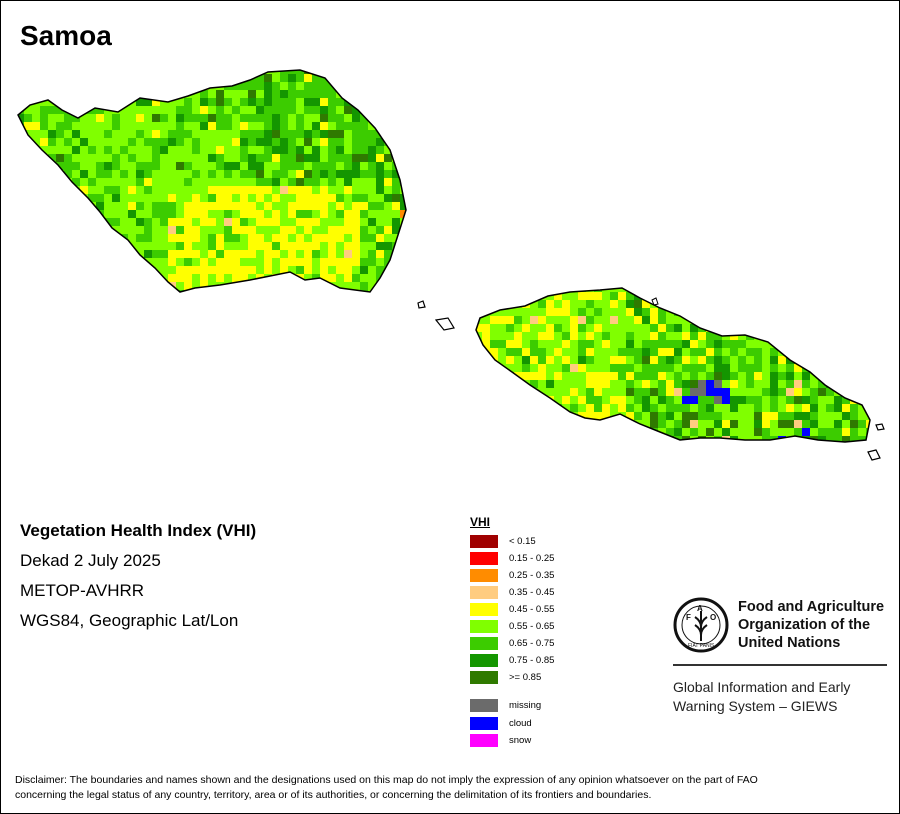  I want to click on legend-label: 0.45 - 0.55, so click(532, 609).